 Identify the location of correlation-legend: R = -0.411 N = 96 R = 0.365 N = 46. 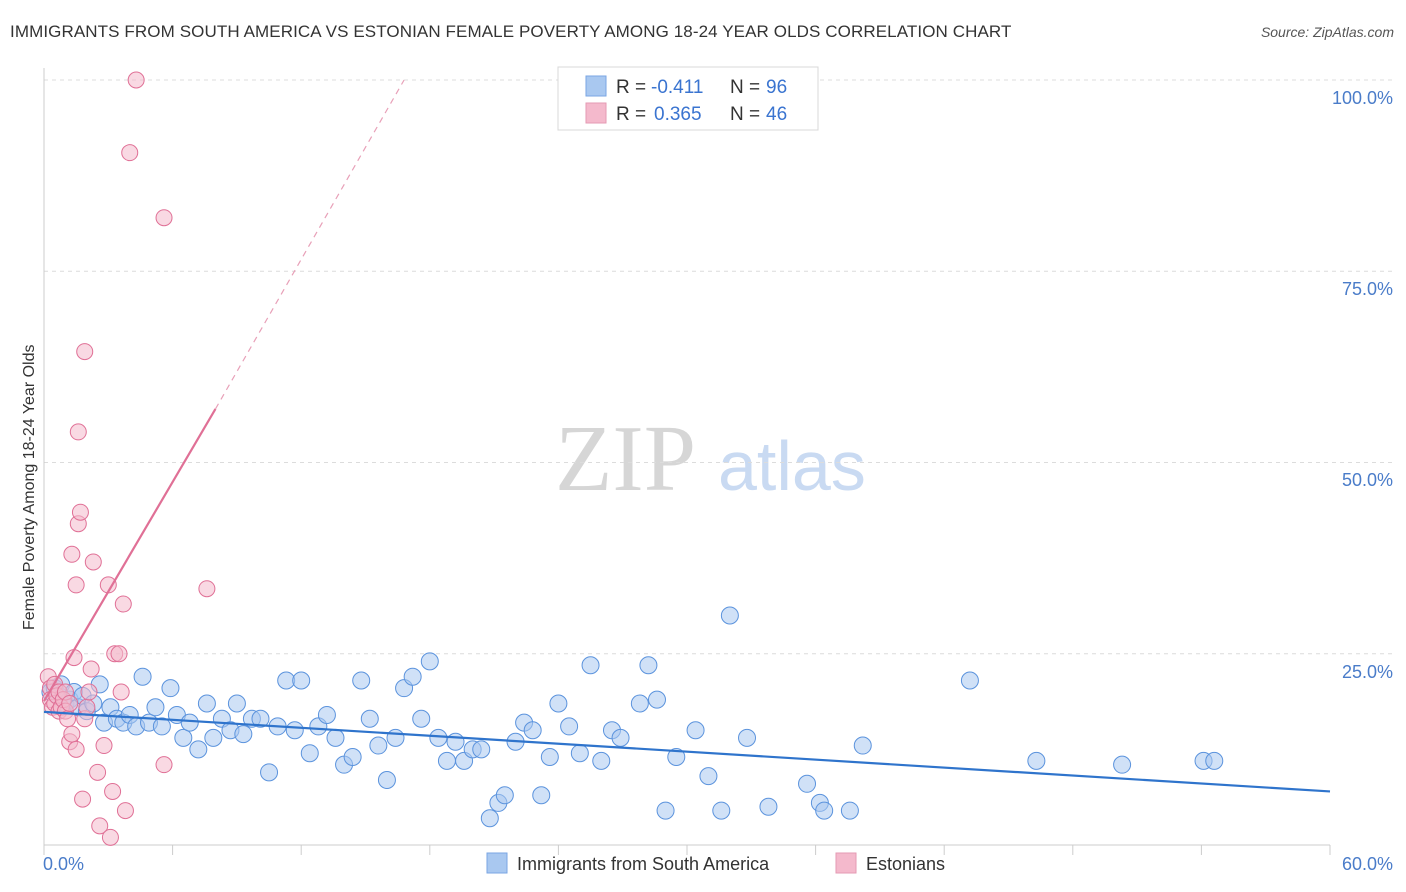
(688, 98).